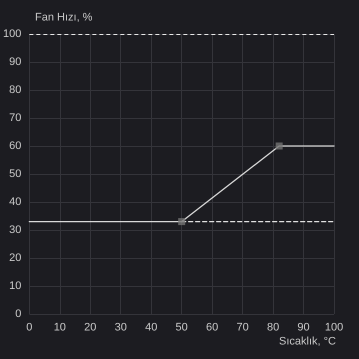  I want to click on x-tick-label: 10, so click(60, 328).